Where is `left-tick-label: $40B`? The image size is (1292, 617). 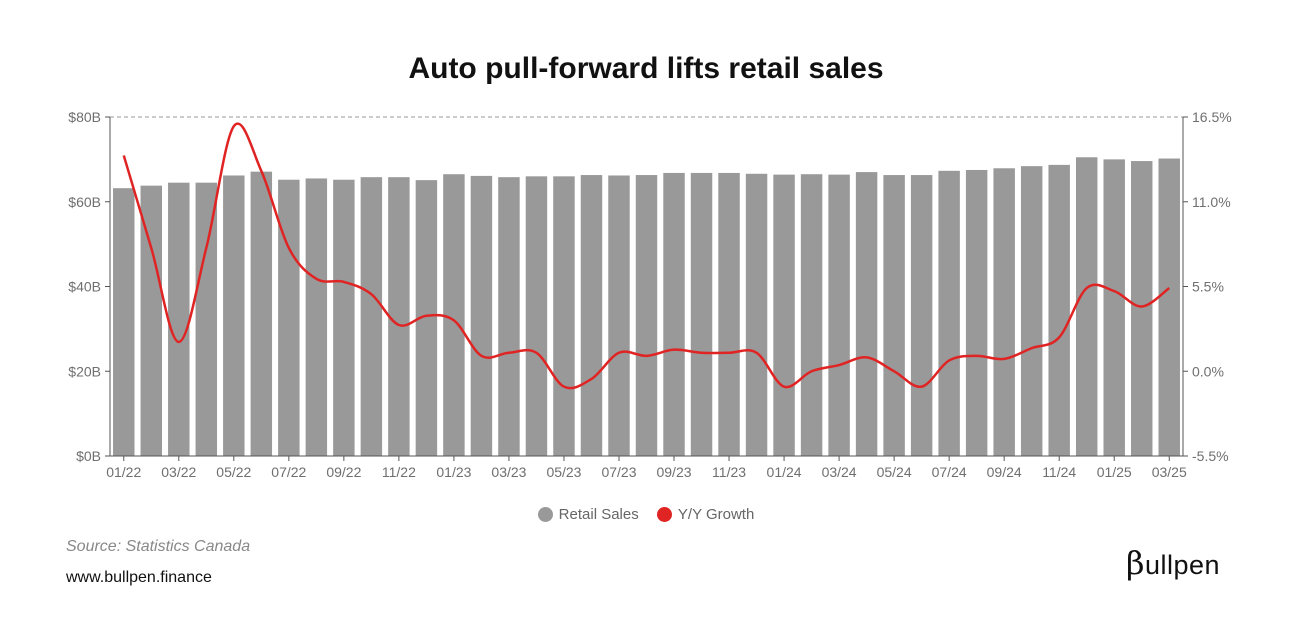 left-tick-label: $40B is located at coordinates (84, 287).